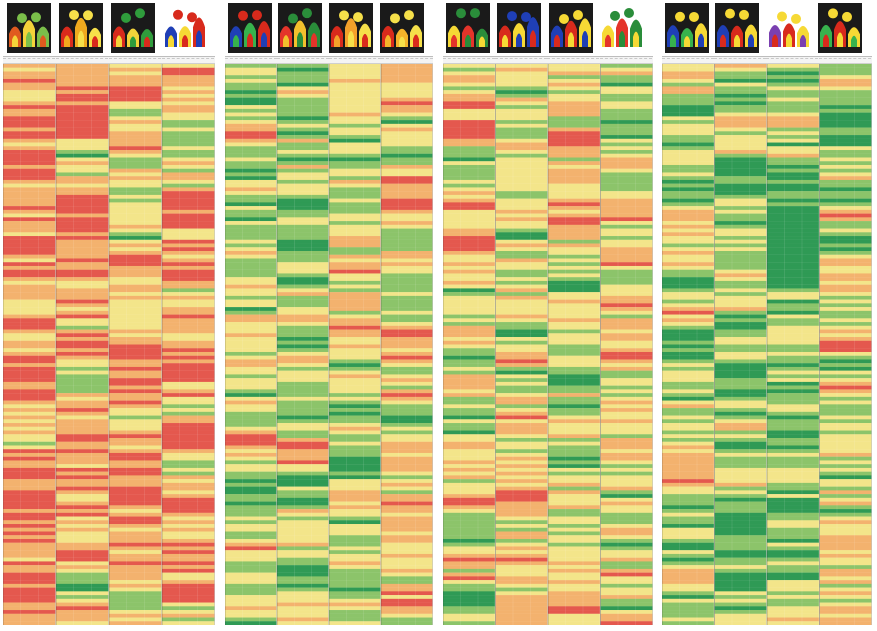 This screenshot has width=877, height=631. What do you see at coordinates (767, 60) in the screenshot?
I see `column-header-strip` at bounding box center [767, 60].